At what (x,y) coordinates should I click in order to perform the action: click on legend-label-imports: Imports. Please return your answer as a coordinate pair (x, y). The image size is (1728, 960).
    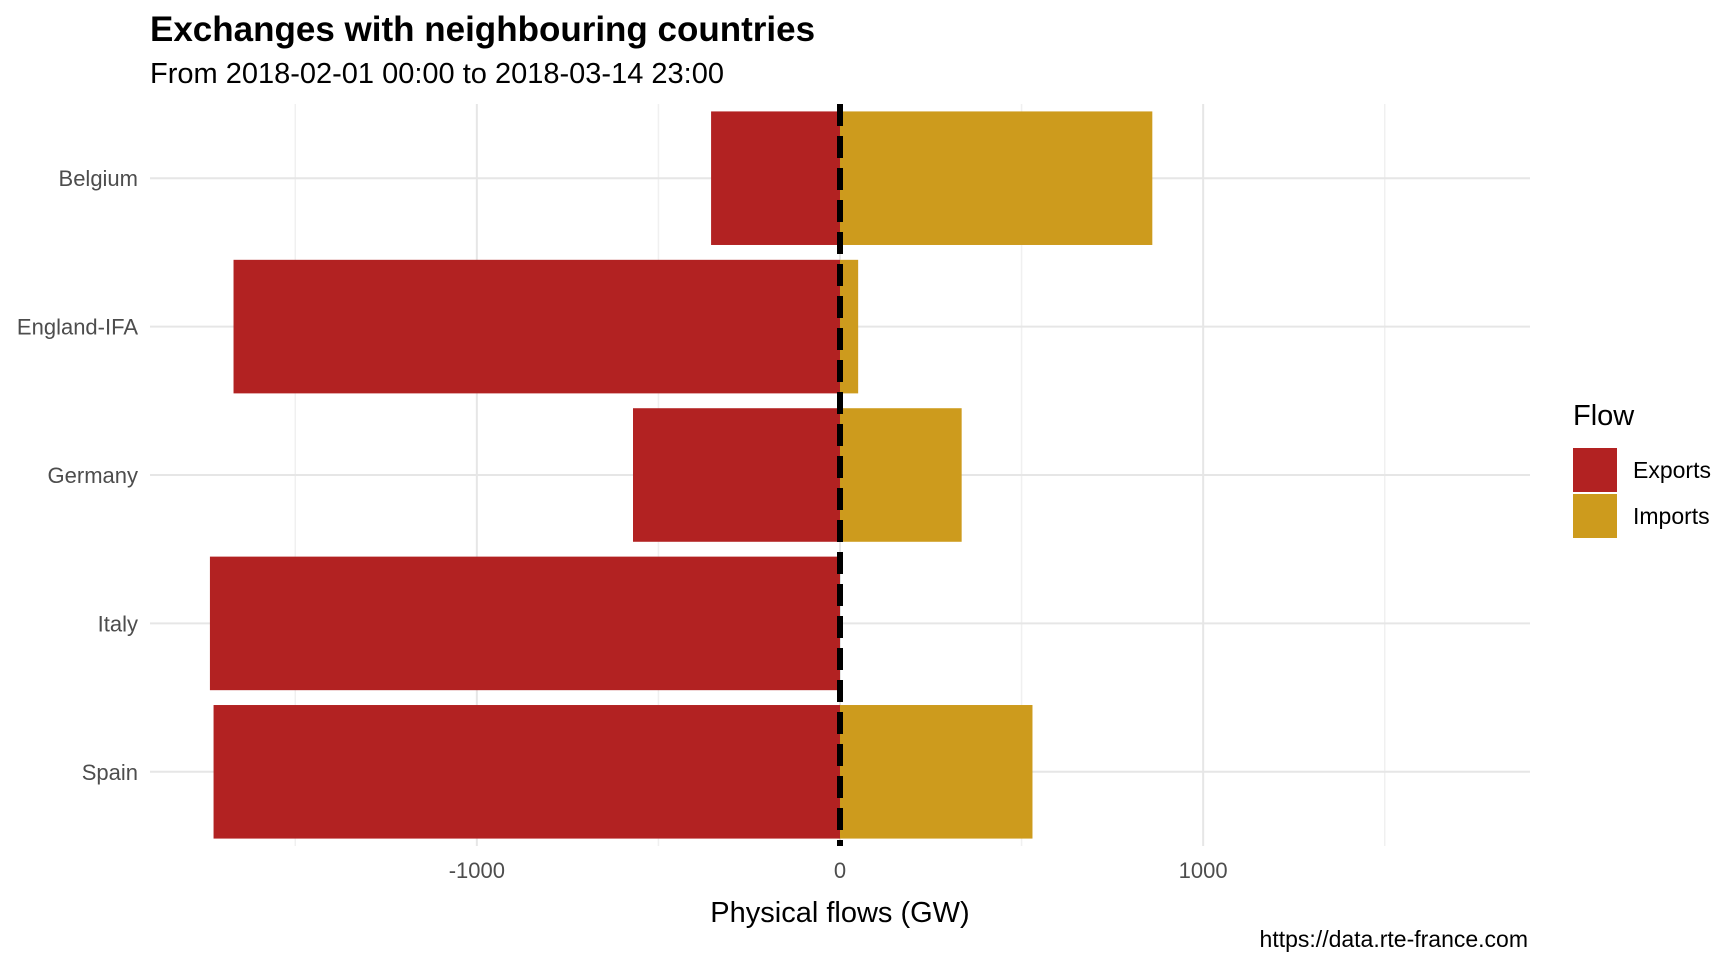
    Looking at the image, I should click on (1671, 515).